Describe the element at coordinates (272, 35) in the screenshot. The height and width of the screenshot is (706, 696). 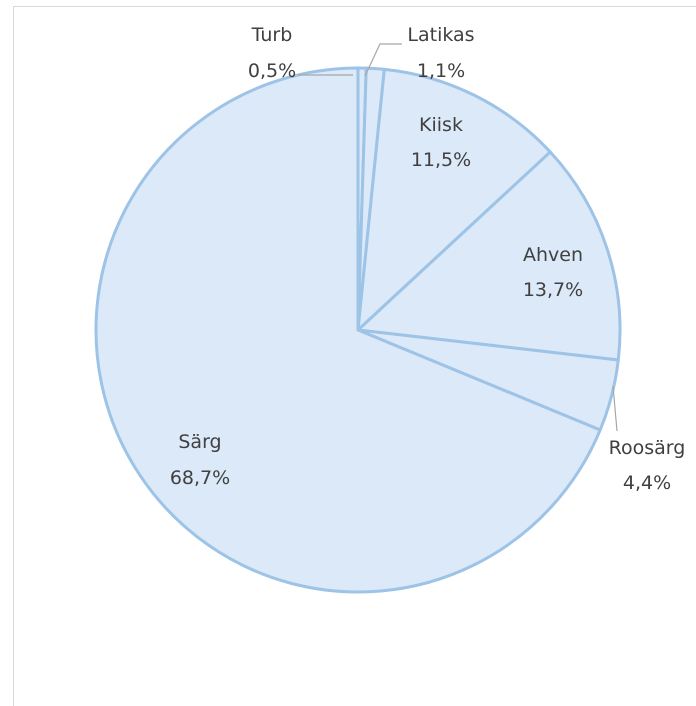
I see `slice-label-turb: Turb` at that location.